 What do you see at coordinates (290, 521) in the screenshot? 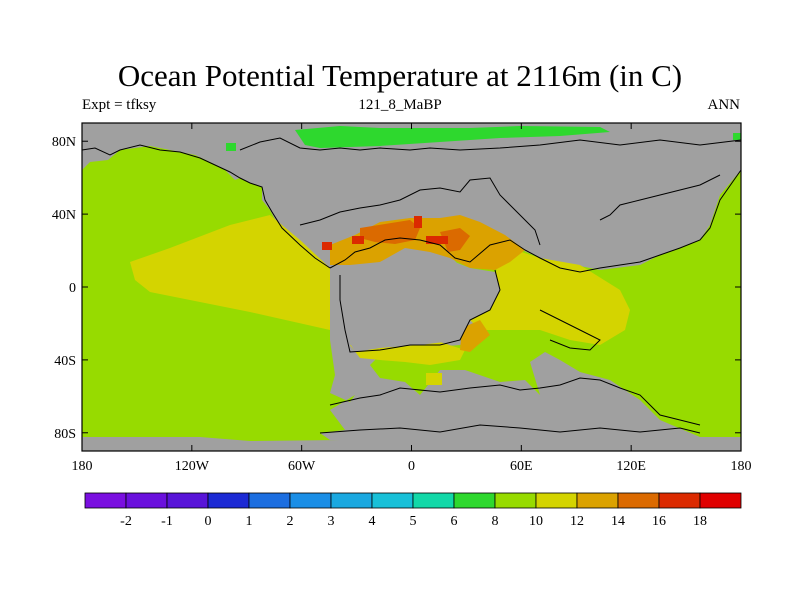
I see `colorbar-label: 2` at bounding box center [290, 521].